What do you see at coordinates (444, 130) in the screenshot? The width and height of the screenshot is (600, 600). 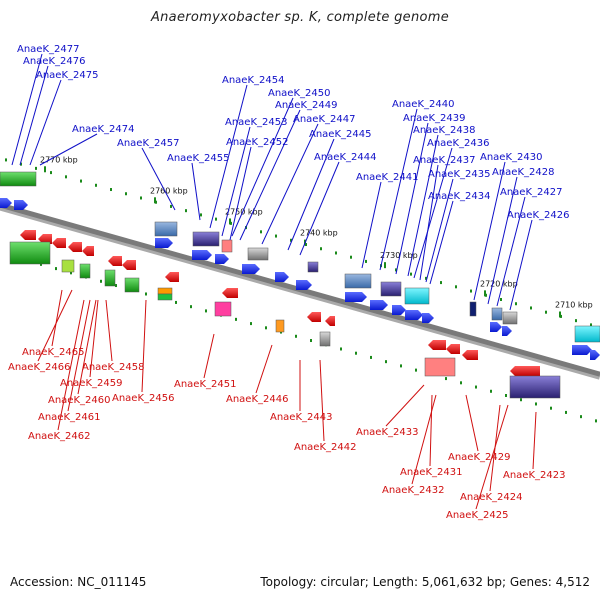 I see `gene-label-forward: AnaeK_2438` at bounding box center [444, 130].